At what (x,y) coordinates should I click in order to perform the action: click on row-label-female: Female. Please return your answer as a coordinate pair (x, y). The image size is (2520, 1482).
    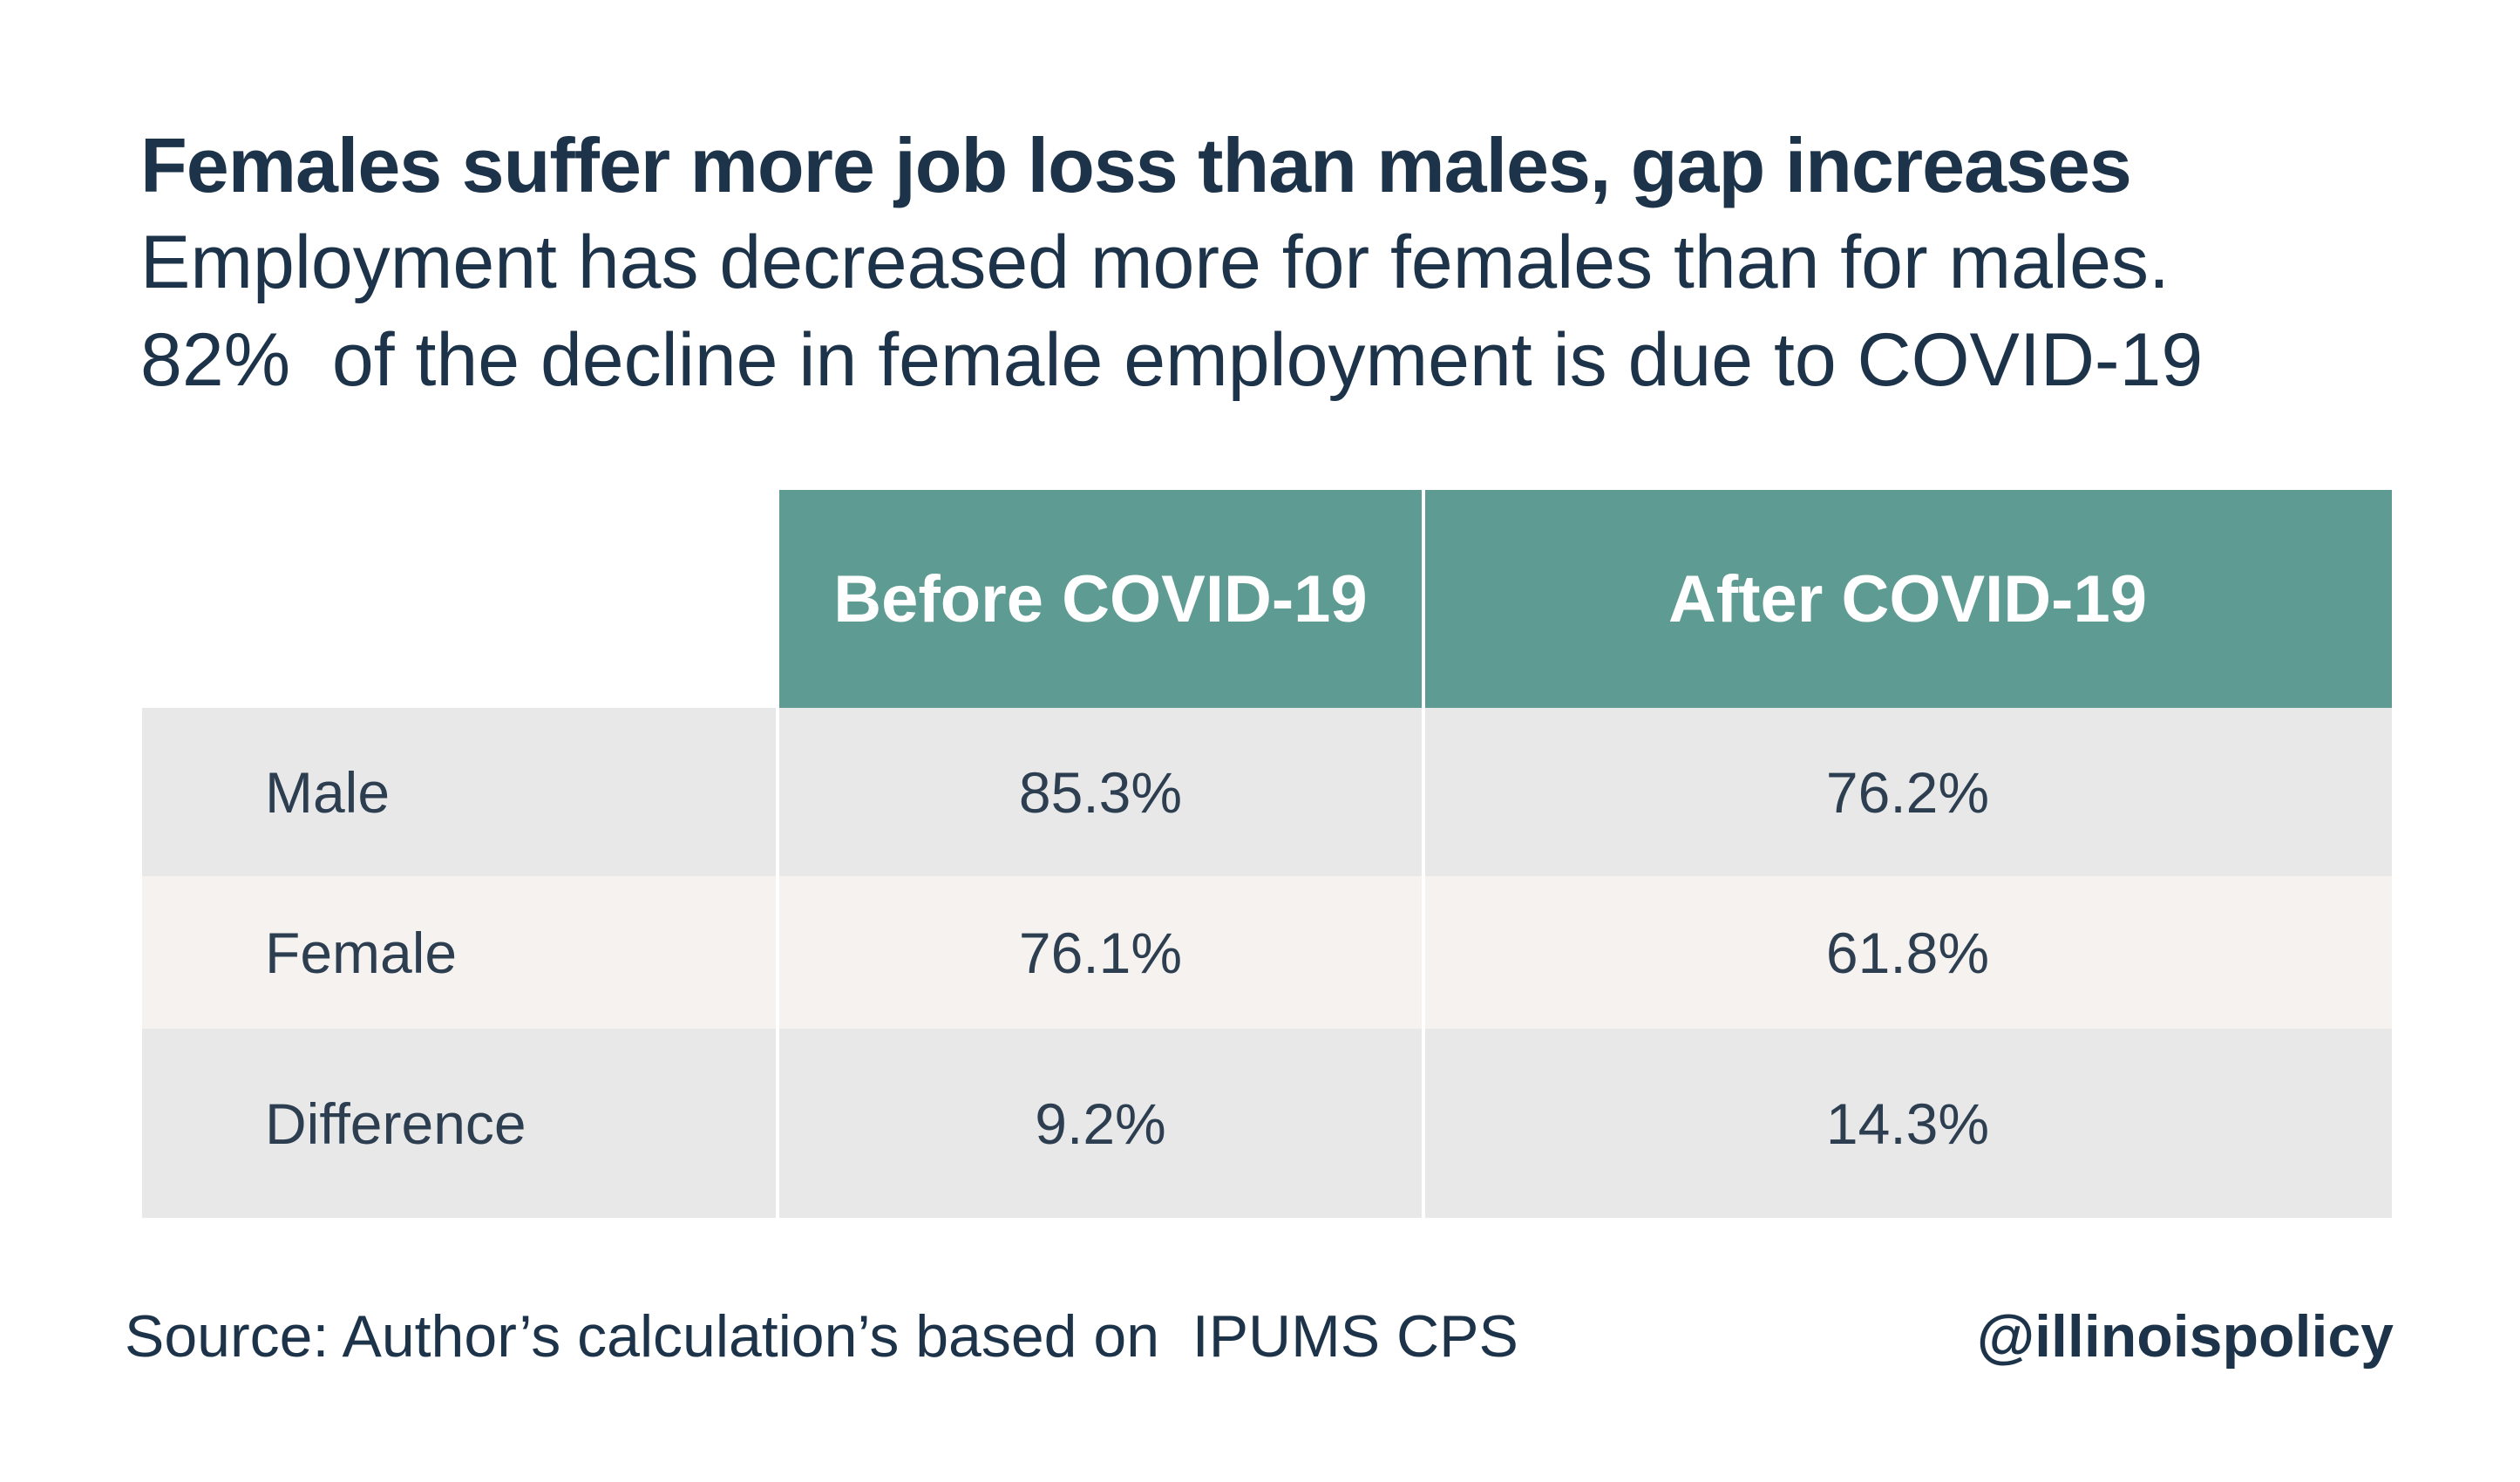
    Looking at the image, I should click on (460, 952).